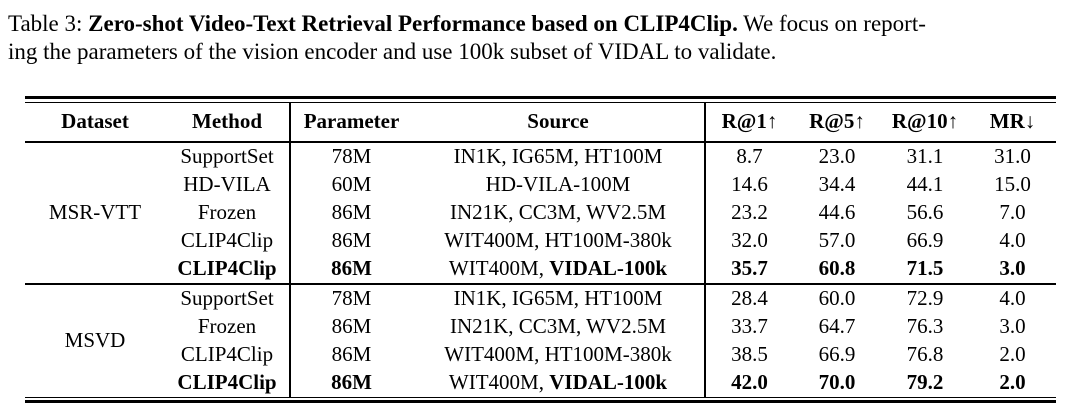 The width and height of the screenshot is (1080, 417). What do you see at coordinates (837, 326) in the screenshot?
I see `r5-cell: 64.7` at bounding box center [837, 326].